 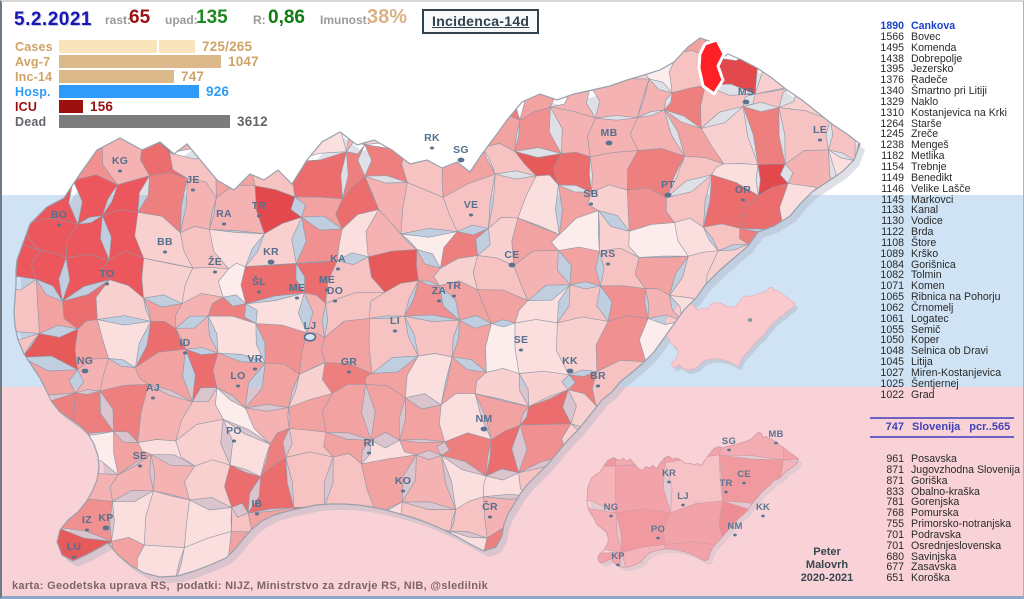 What do you see at coordinates (946, 481) in the screenshot?
I see `region-row: 871 Goriška` at bounding box center [946, 481].